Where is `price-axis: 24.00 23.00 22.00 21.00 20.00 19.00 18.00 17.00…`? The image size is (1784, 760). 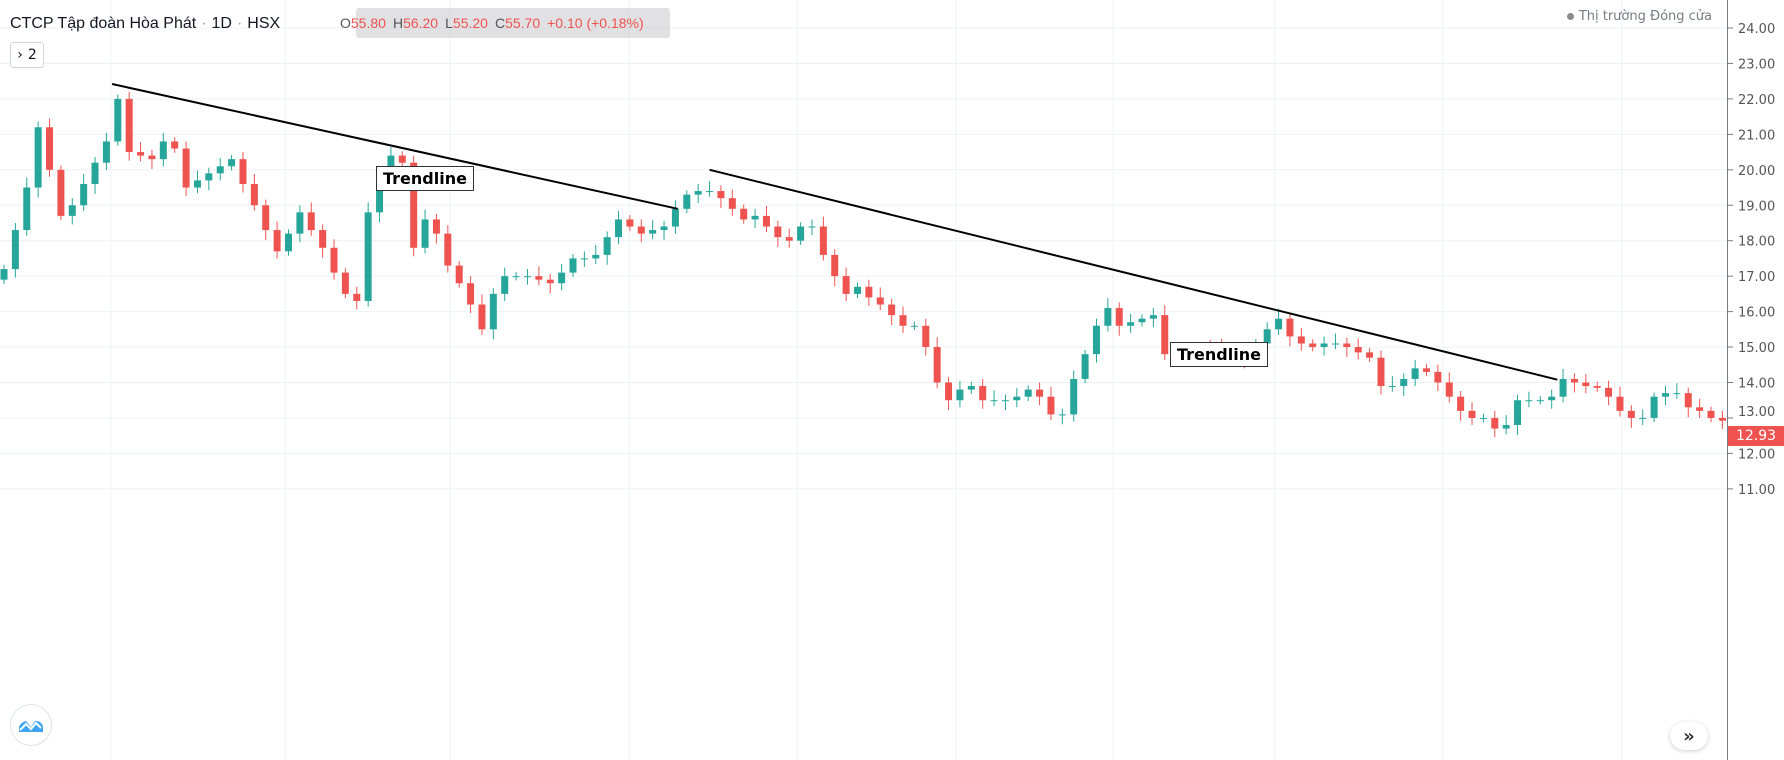 price-axis: 24.00 23.00 22.00 21.00 20.00 19.00 18.00 17.00… is located at coordinates (1751, 260).